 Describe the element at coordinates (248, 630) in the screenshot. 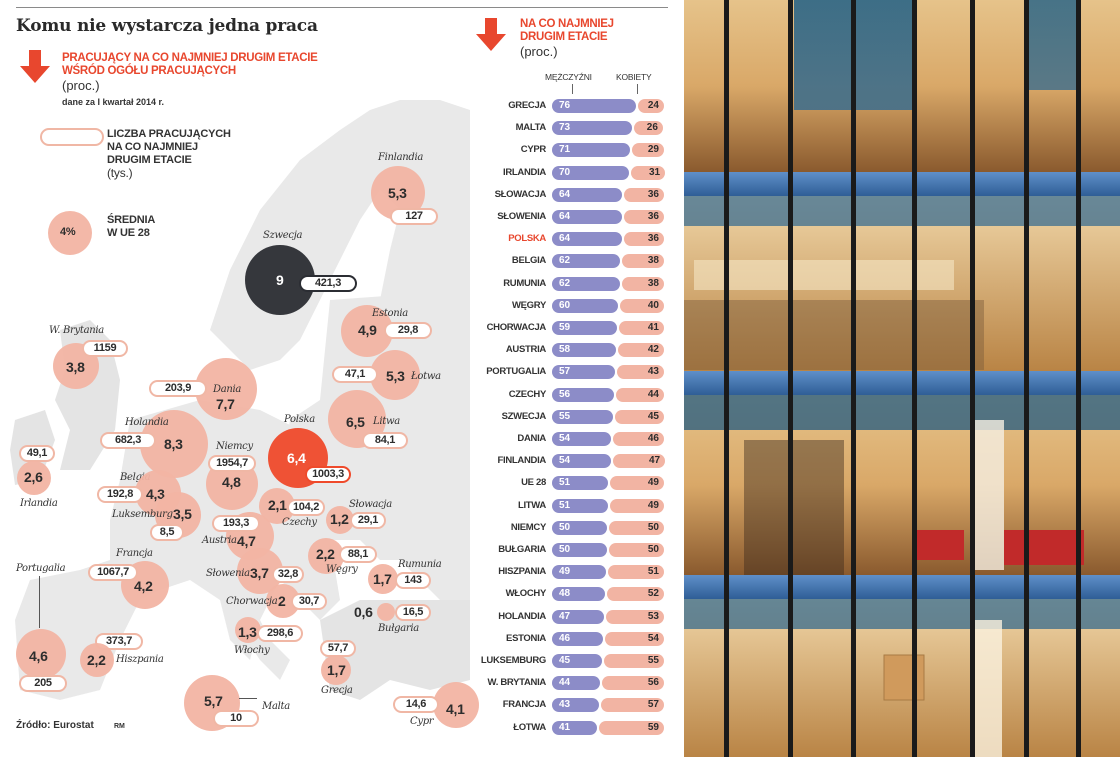

I see `bubble-wlochy` at that location.